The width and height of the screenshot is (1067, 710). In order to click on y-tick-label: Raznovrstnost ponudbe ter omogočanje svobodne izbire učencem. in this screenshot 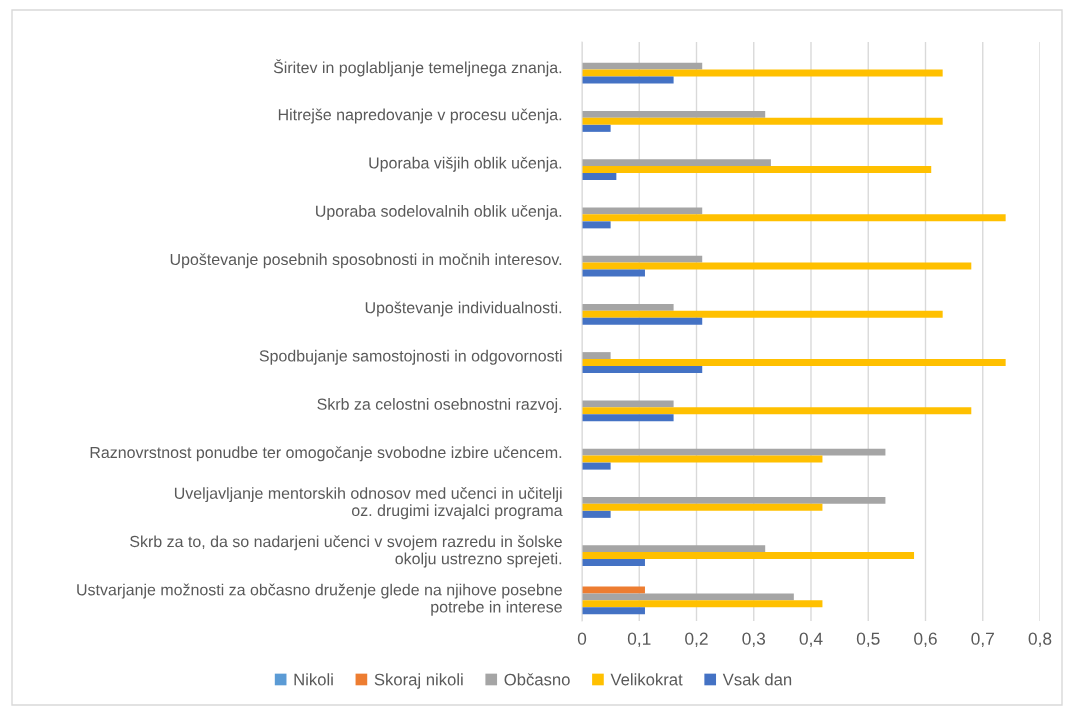, I will do `click(326, 454)`.